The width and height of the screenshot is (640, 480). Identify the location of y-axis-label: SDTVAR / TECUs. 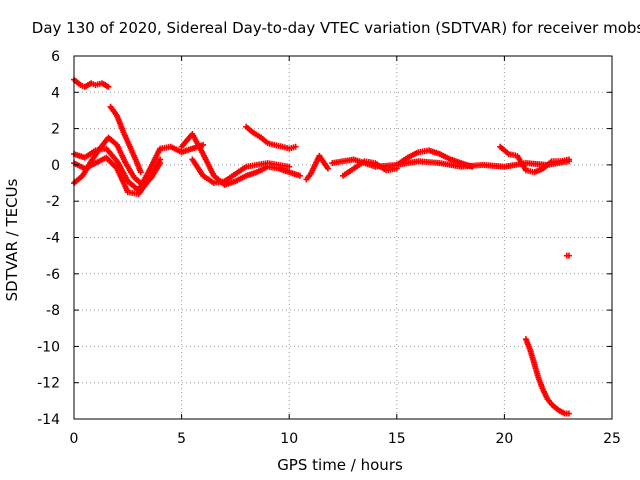
(12, 239).